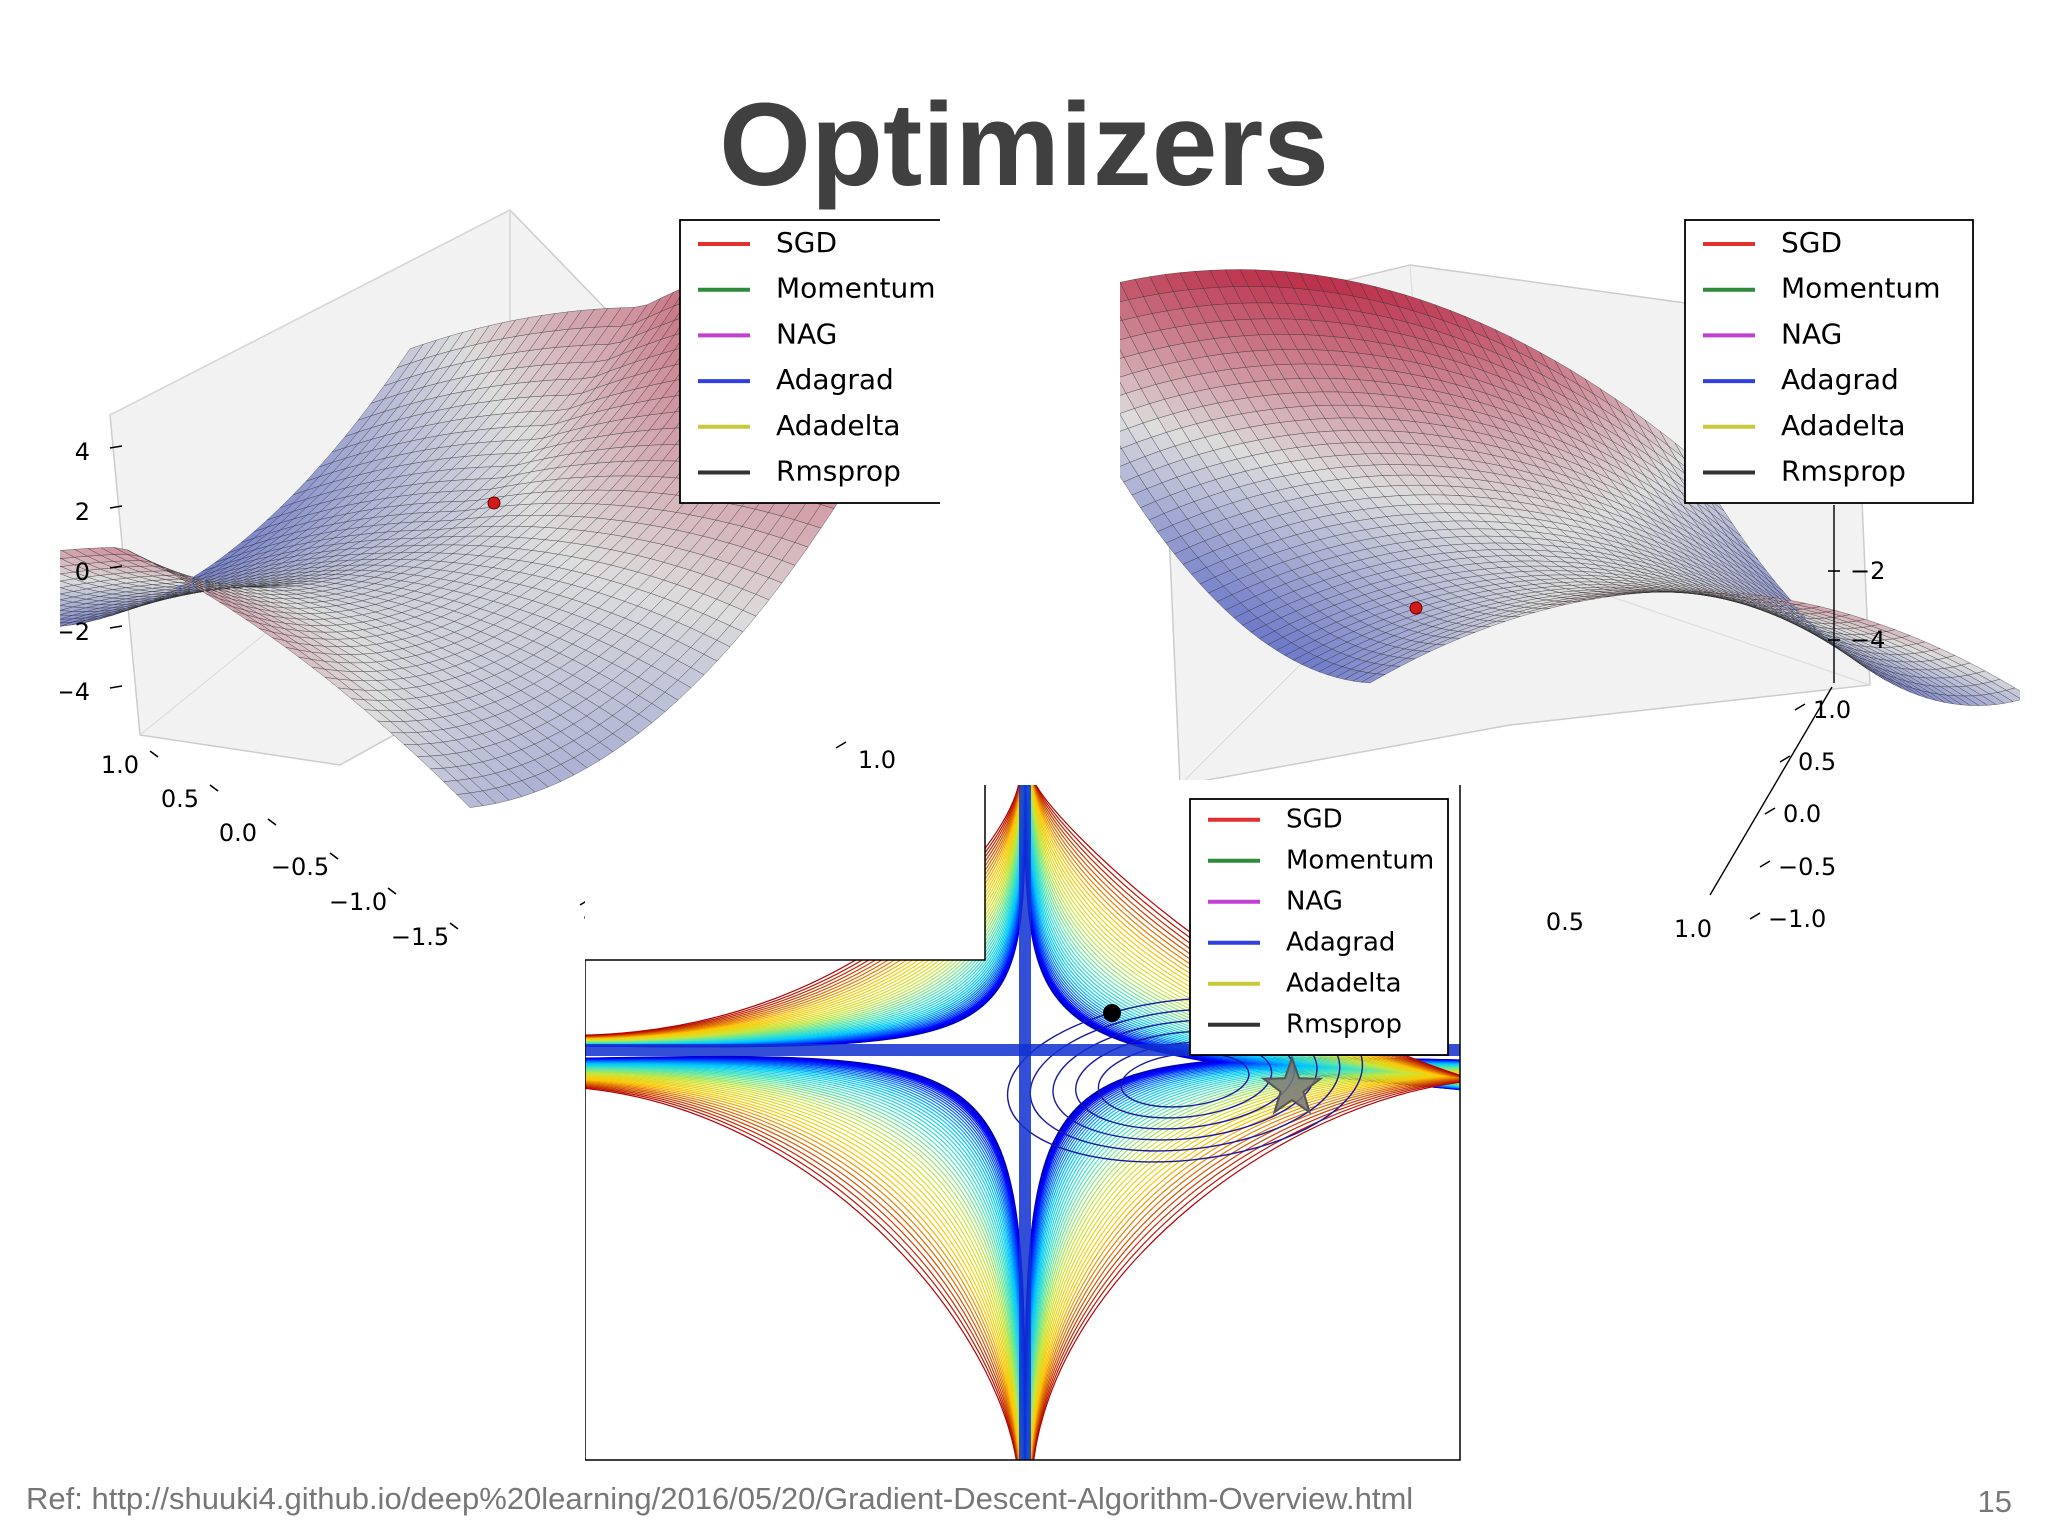 Image resolution: width=2048 pixels, height=1536 pixels. What do you see at coordinates (1807, 867) in the screenshot?
I see `right-y-tick-label: −0.5` at bounding box center [1807, 867].